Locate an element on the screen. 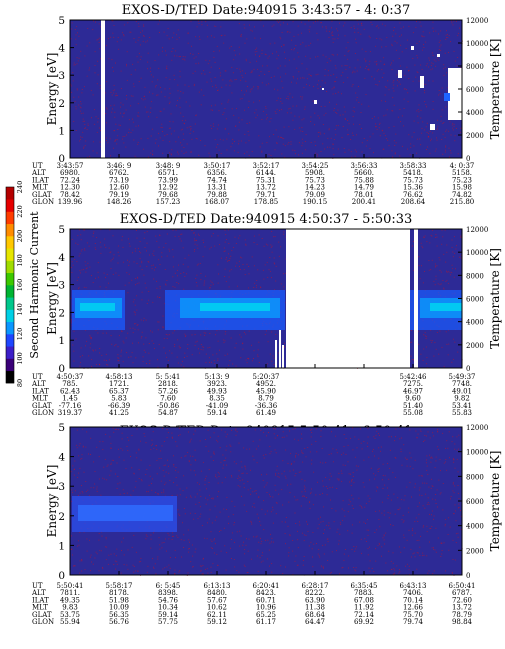 Image resolution: width=505 pixels, height=649 pixels. y2-tick-label: 4000 is located at coordinates (475, 113).